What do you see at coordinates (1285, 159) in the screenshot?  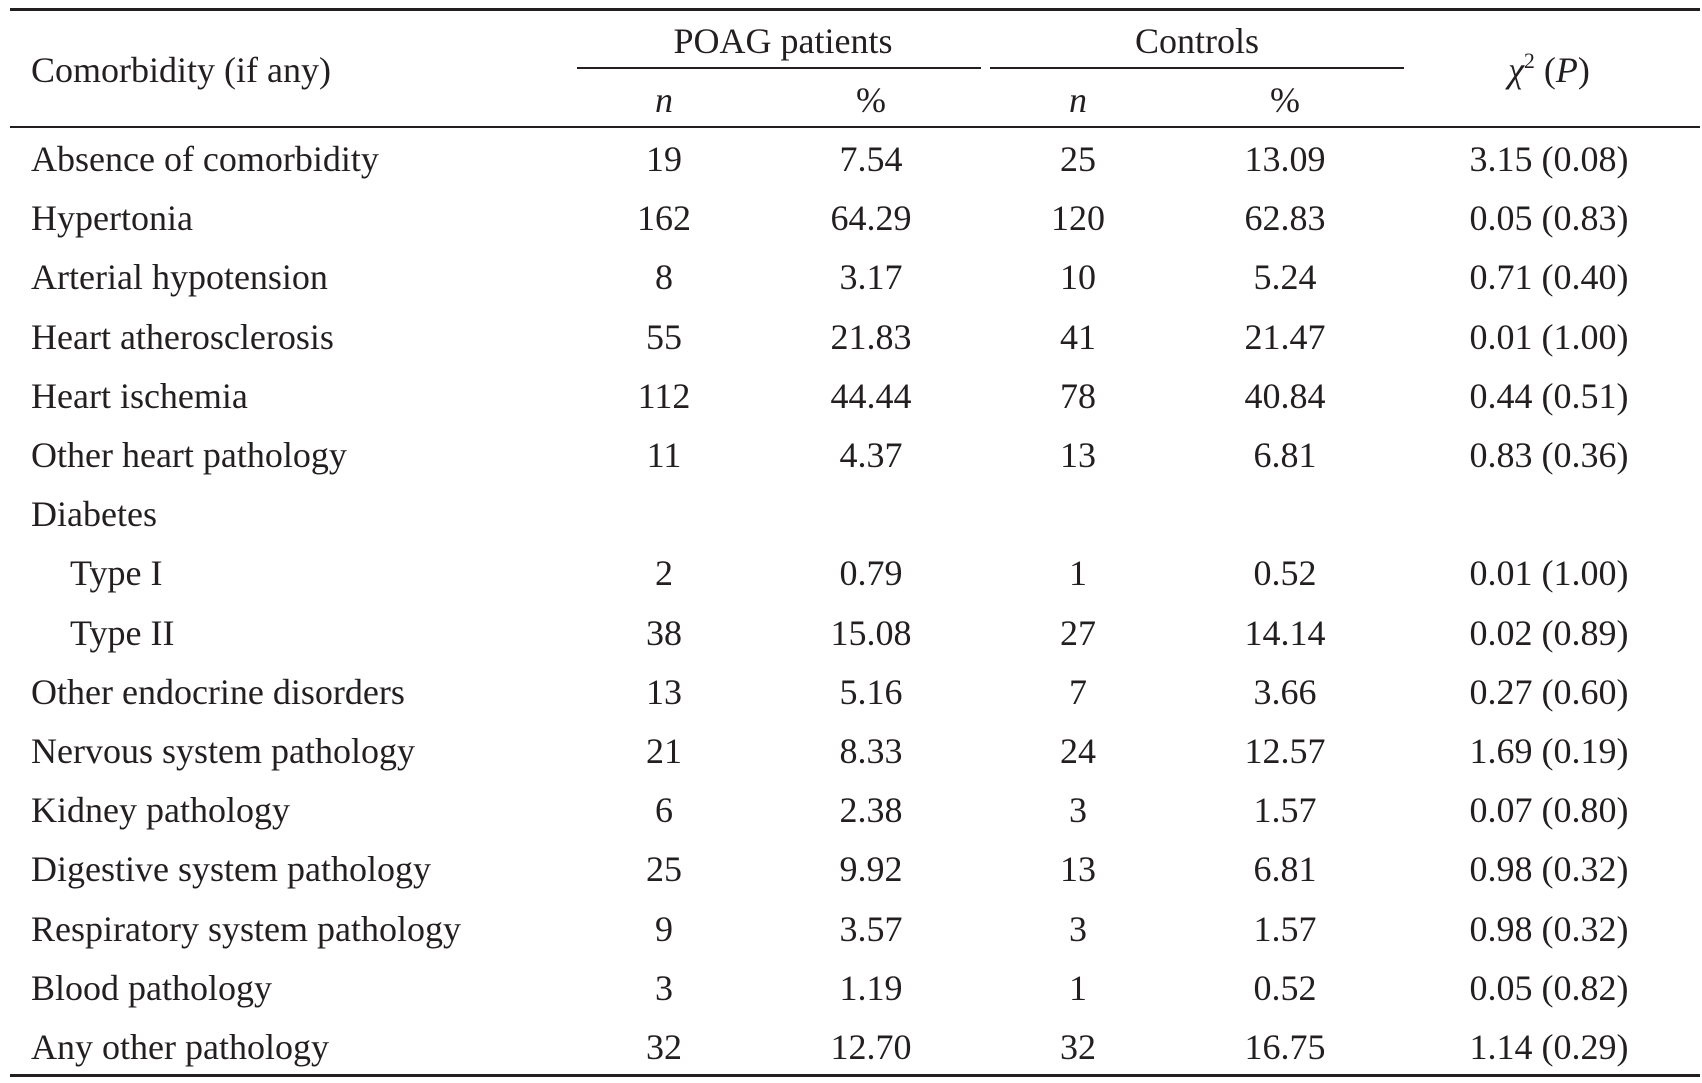 I see `controls-percent-cell: 13.09` at bounding box center [1285, 159].